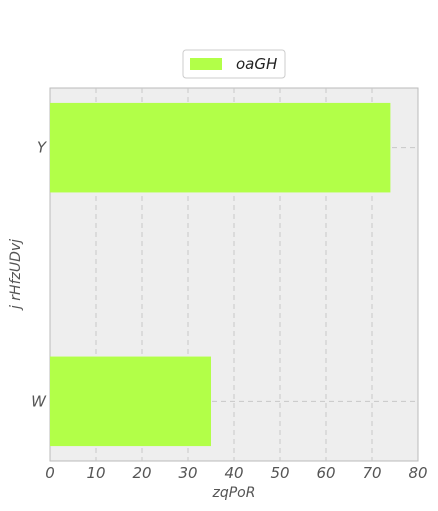 The width and height of the screenshot is (438, 511). Describe the element at coordinates (234, 493) in the screenshot. I see `x-axis-label: zqPoR` at that location.